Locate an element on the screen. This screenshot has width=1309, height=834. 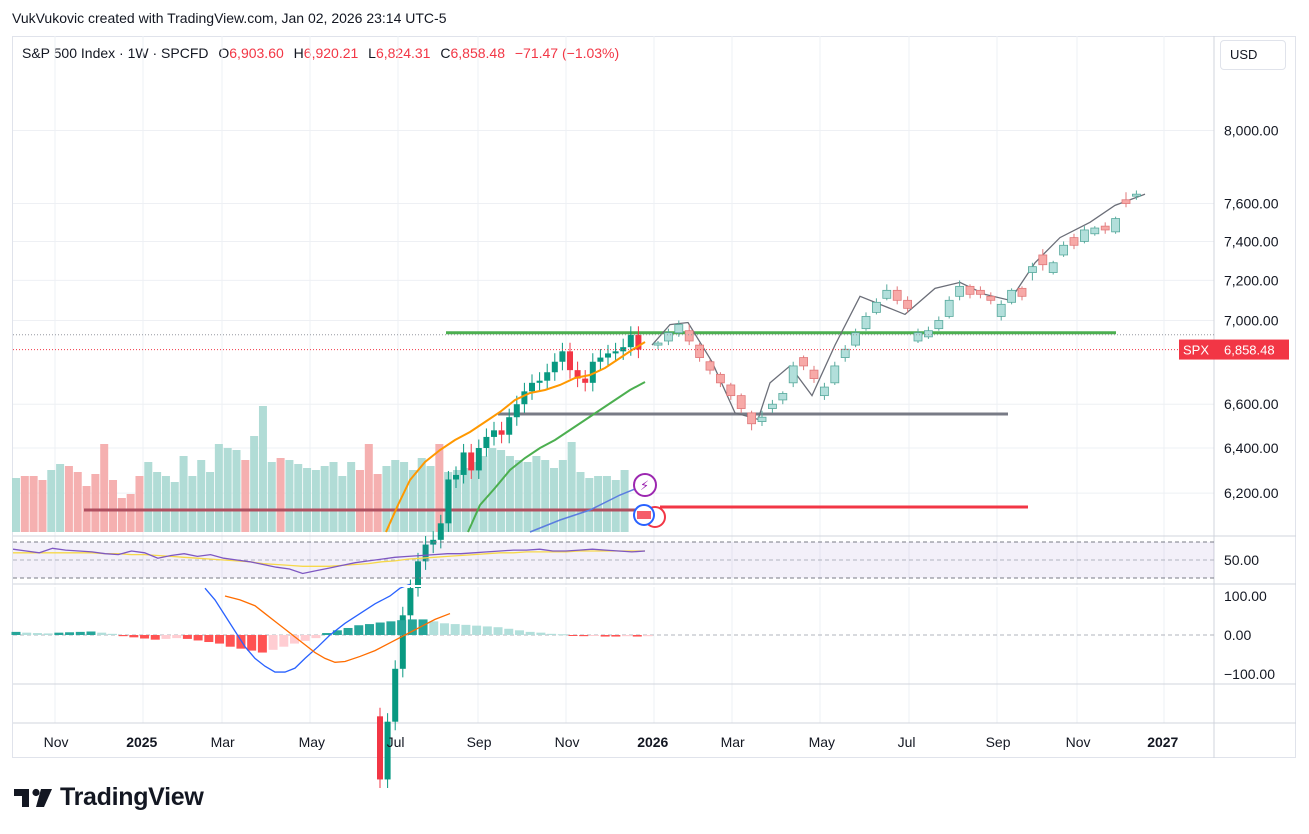
time-axis-label: Sep is located at coordinates (998, 742).